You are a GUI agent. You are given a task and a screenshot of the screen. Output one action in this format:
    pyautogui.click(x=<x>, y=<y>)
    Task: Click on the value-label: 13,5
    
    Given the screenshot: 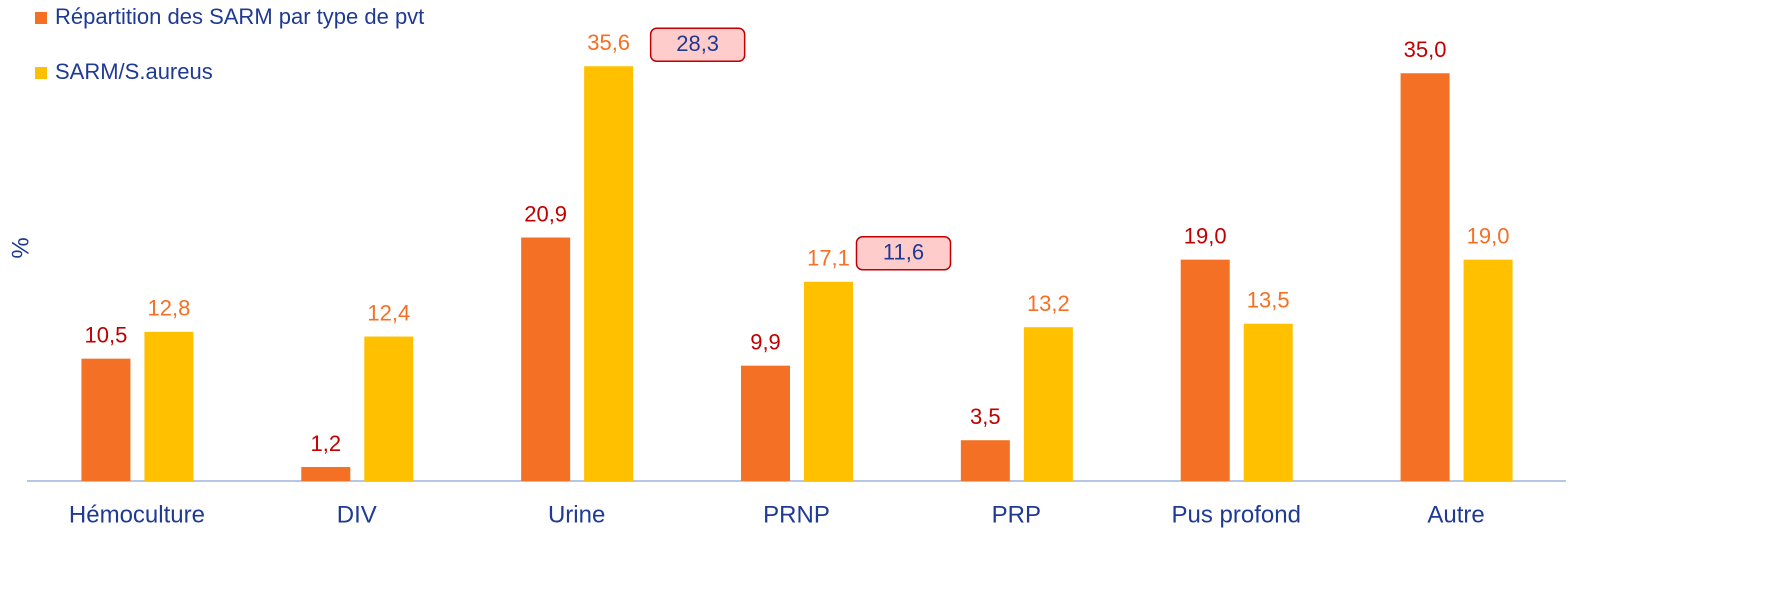 What is the action you would take?
    pyautogui.click(x=1268, y=300)
    